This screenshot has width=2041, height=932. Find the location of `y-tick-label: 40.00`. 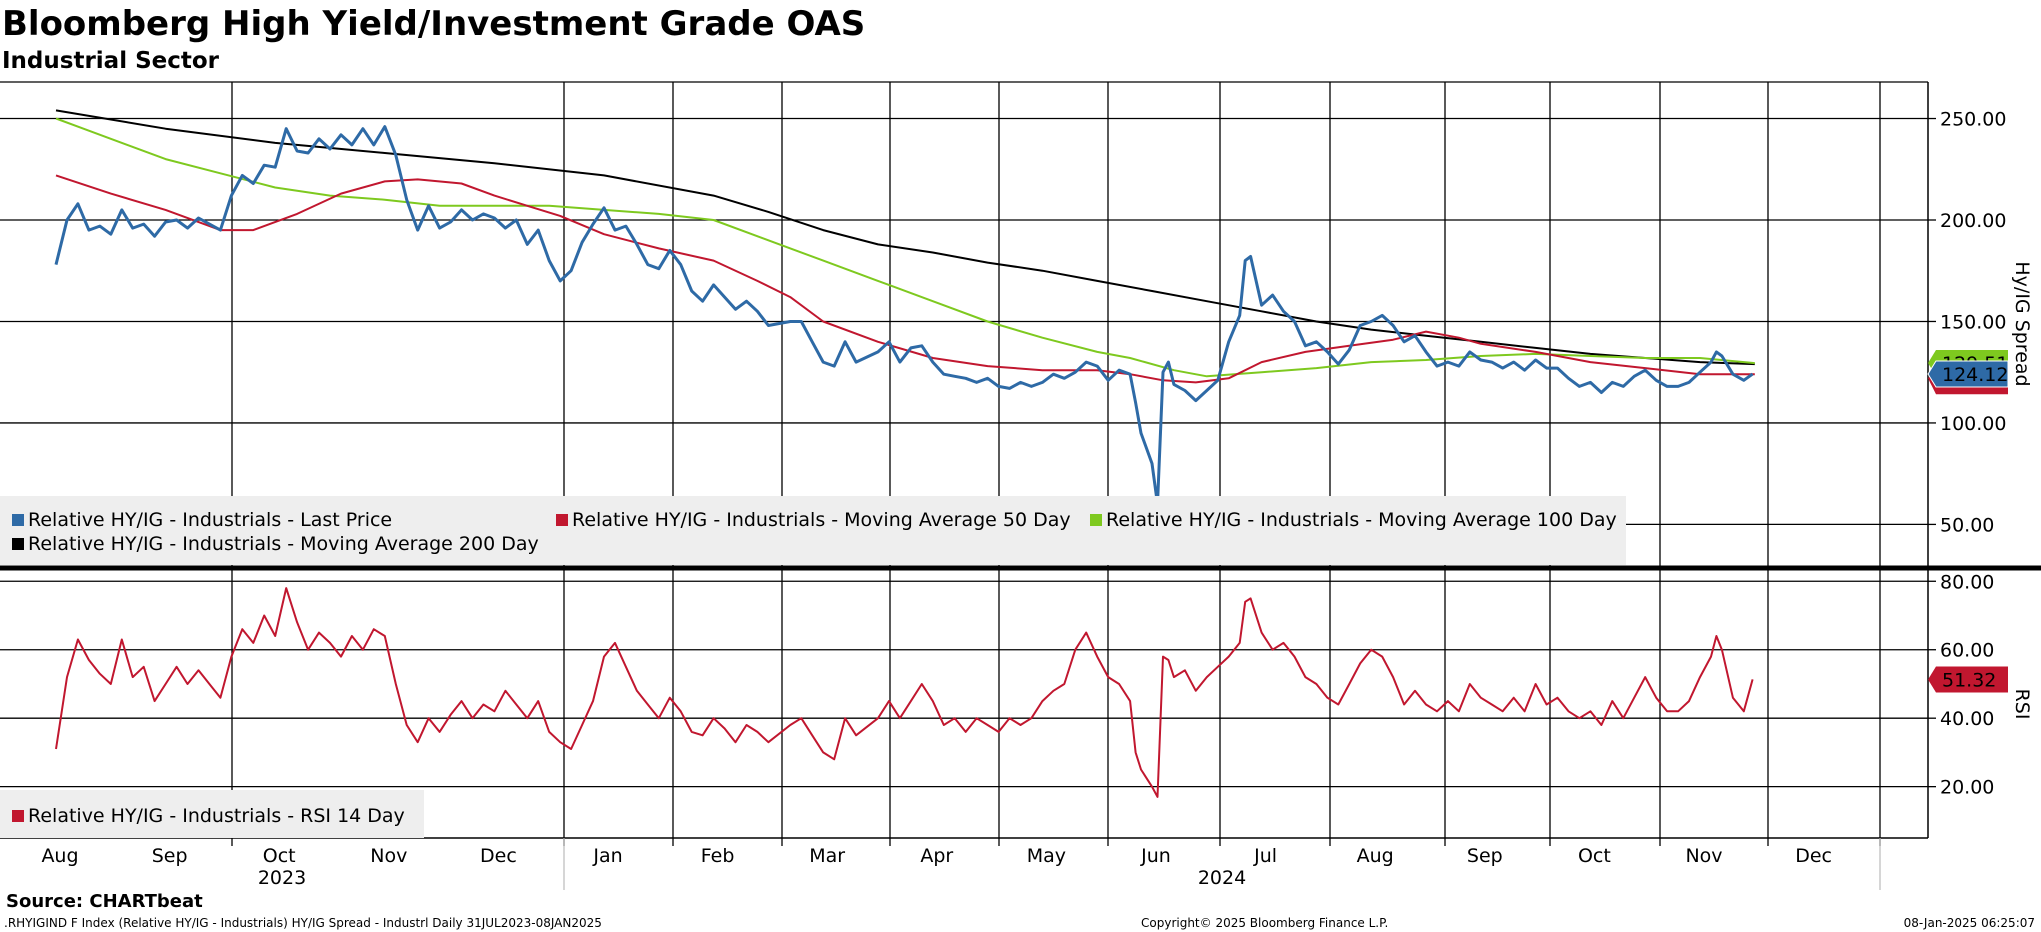

y-tick-label: 40.00 is located at coordinates (1967, 719).